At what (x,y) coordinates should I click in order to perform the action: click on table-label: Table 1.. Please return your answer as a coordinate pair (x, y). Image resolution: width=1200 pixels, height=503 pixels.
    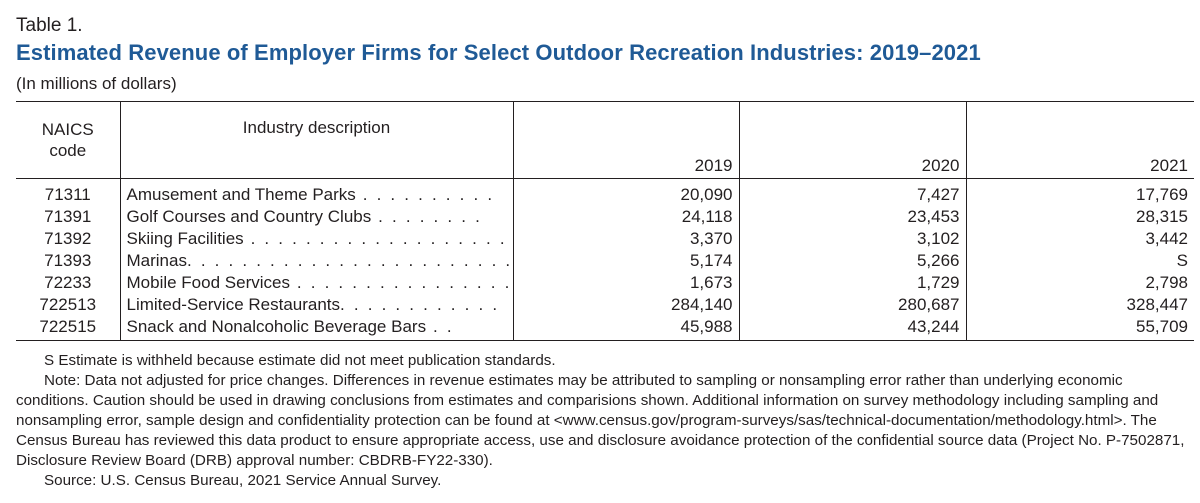
    Looking at the image, I should click on (49, 25).